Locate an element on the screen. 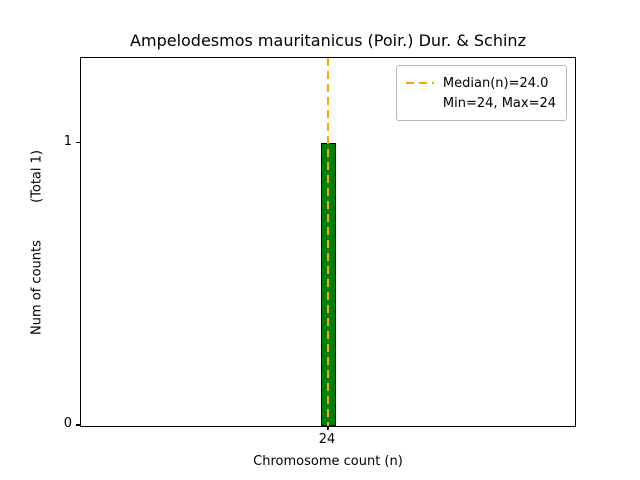 Image resolution: width=640 pixels, height=480 pixels. legend-row-minmax: Min=24, Max=24 is located at coordinates (481, 103).